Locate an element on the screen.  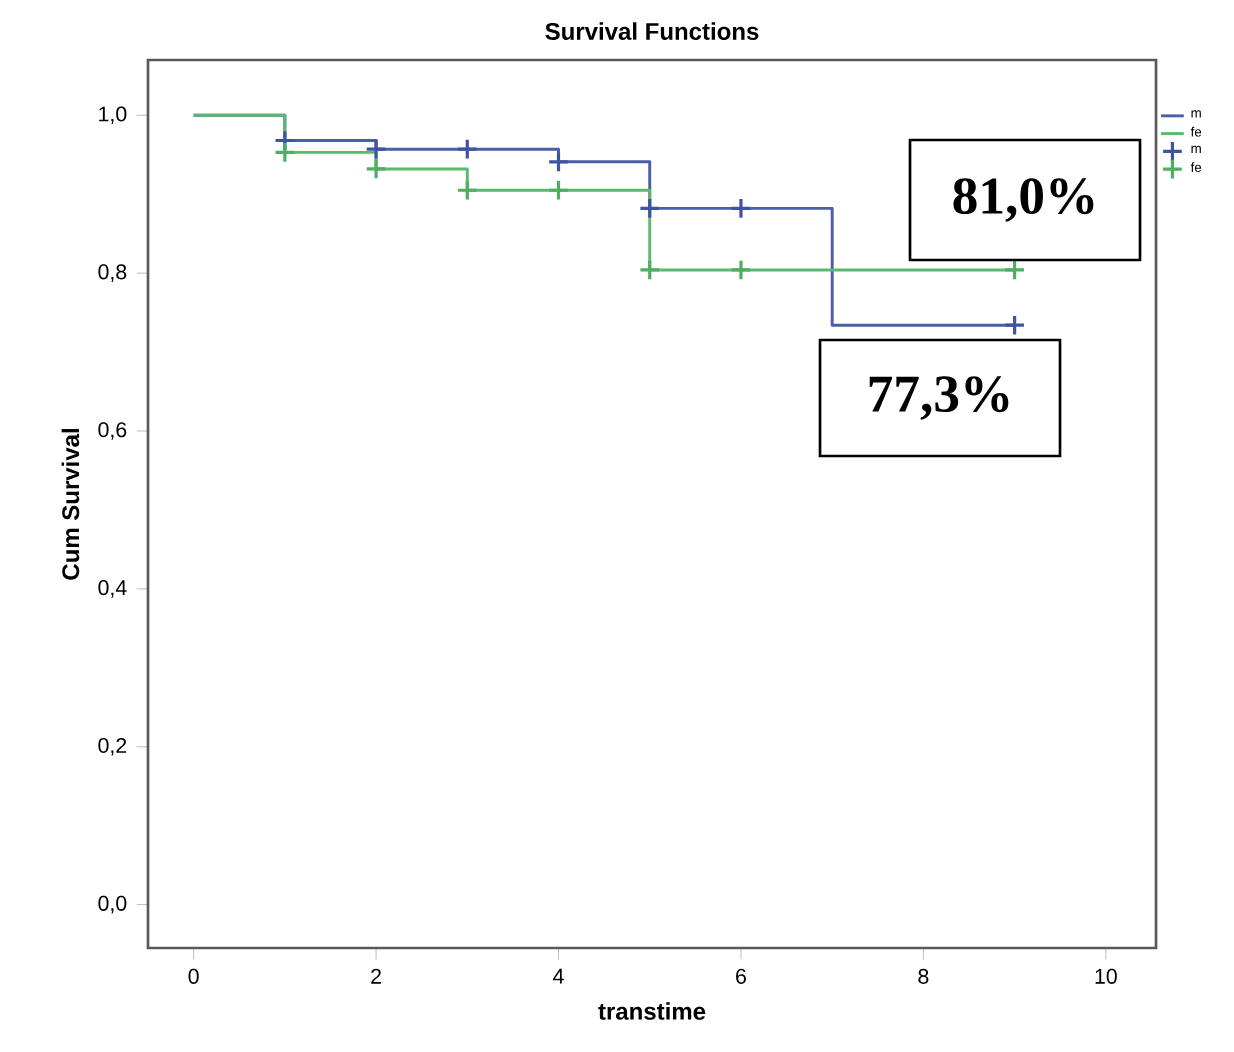
y-tick-label: 0,4 is located at coordinates (112, 589).